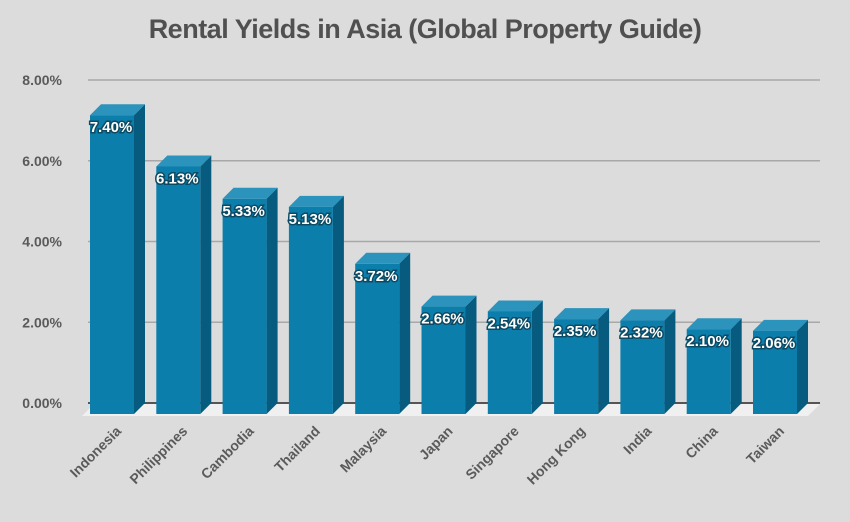 This screenshot has width=850, height=522. Describe the element at coordinates (96, 452) in the screenshot. I see `x-tick-label: Indonesia` at that location.